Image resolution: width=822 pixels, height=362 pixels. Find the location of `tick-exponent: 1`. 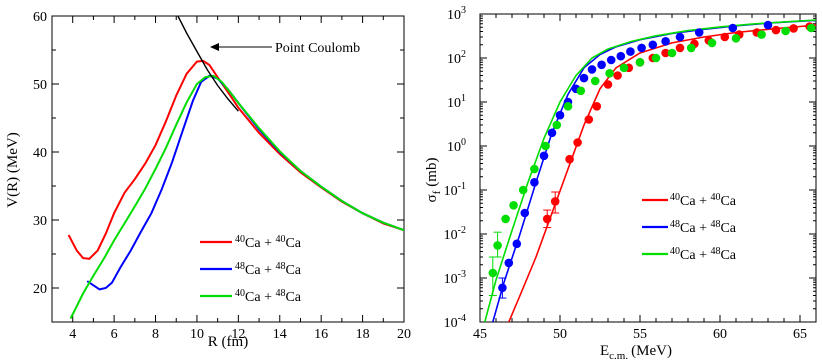

tick-exponent: 1 is located at coordinates (463, 98).